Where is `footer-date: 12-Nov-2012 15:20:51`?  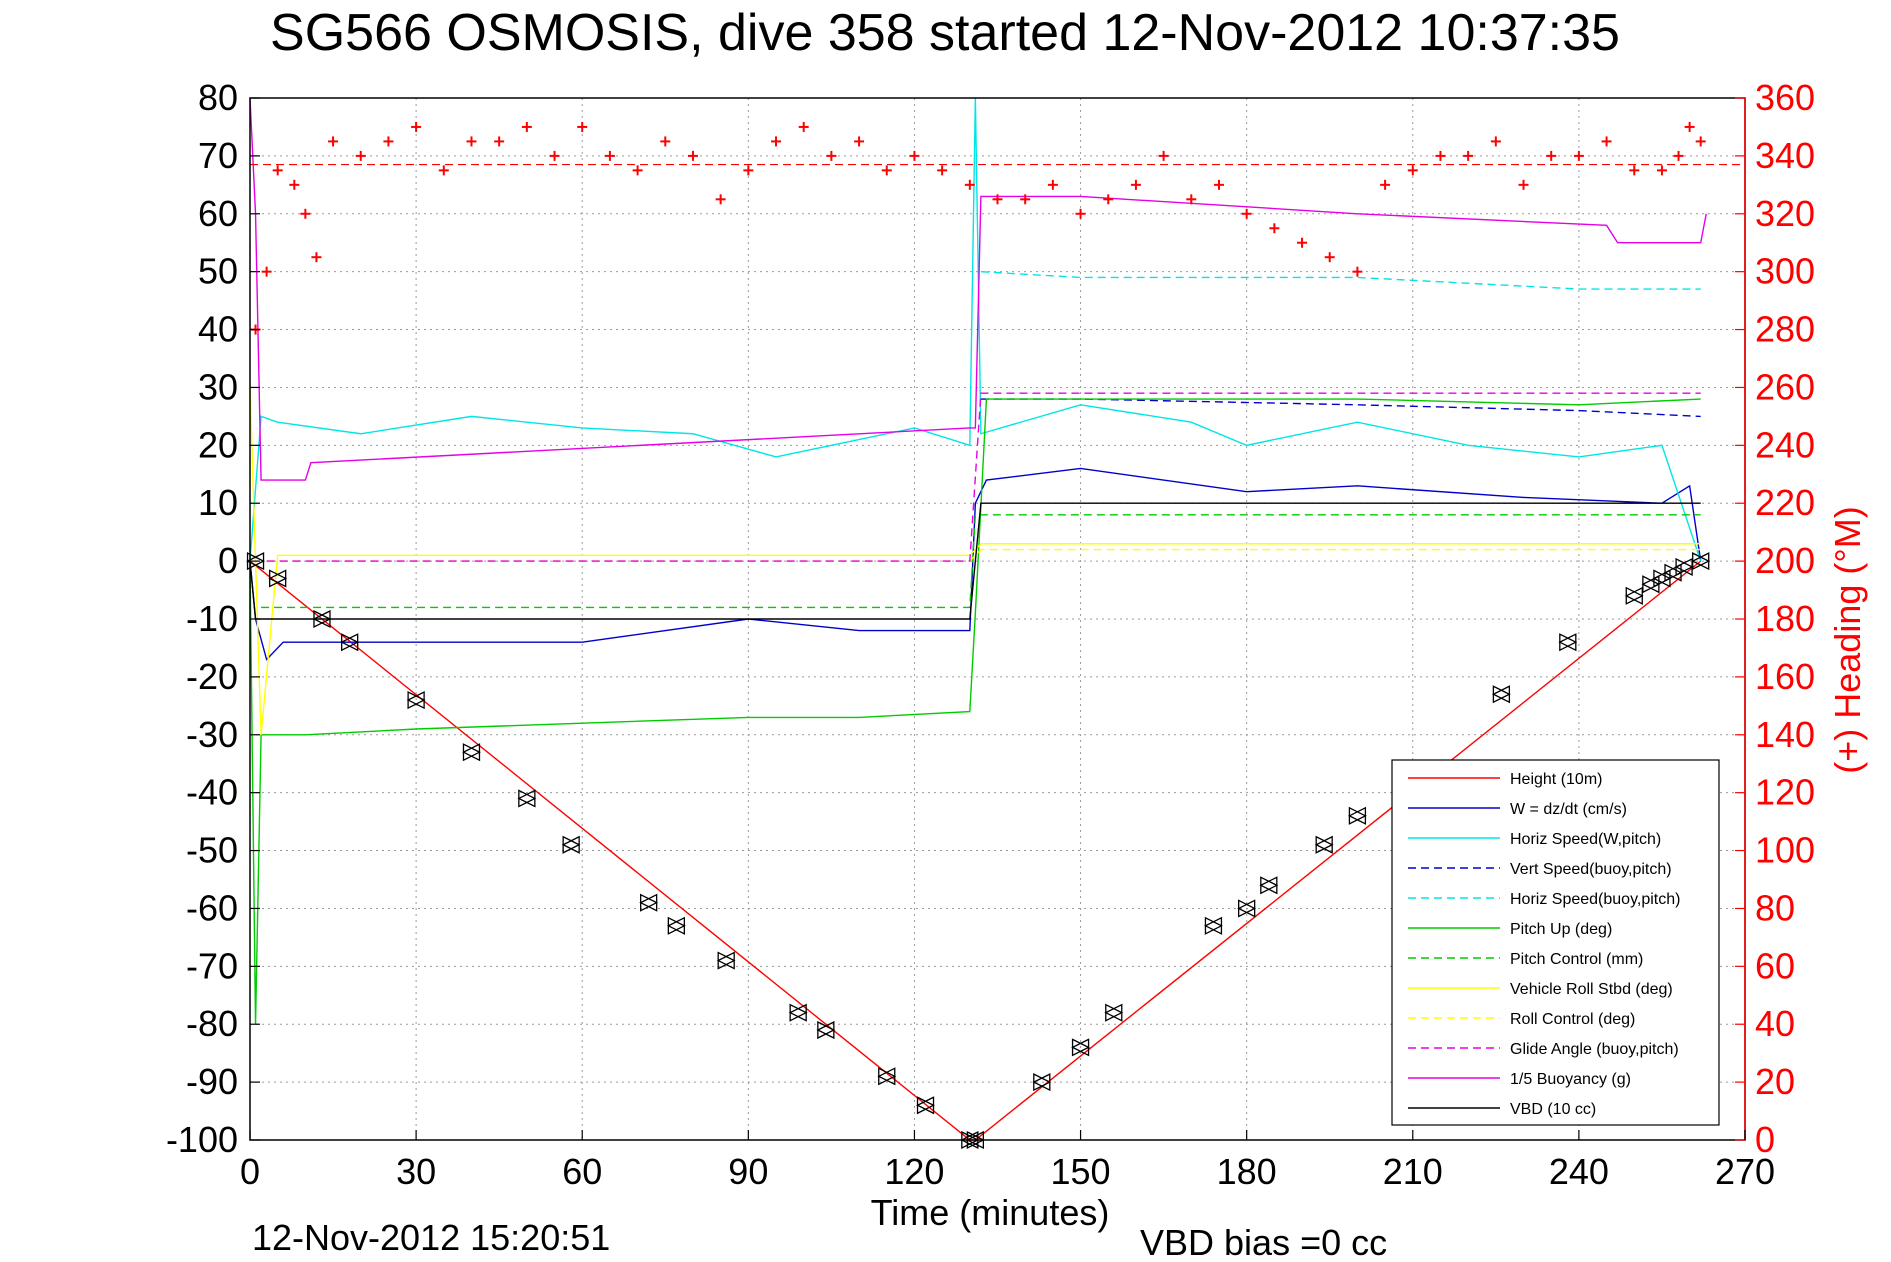 footer-date: 12-Nov-2012 15:20:51 is located at coordinates (431, 1237).